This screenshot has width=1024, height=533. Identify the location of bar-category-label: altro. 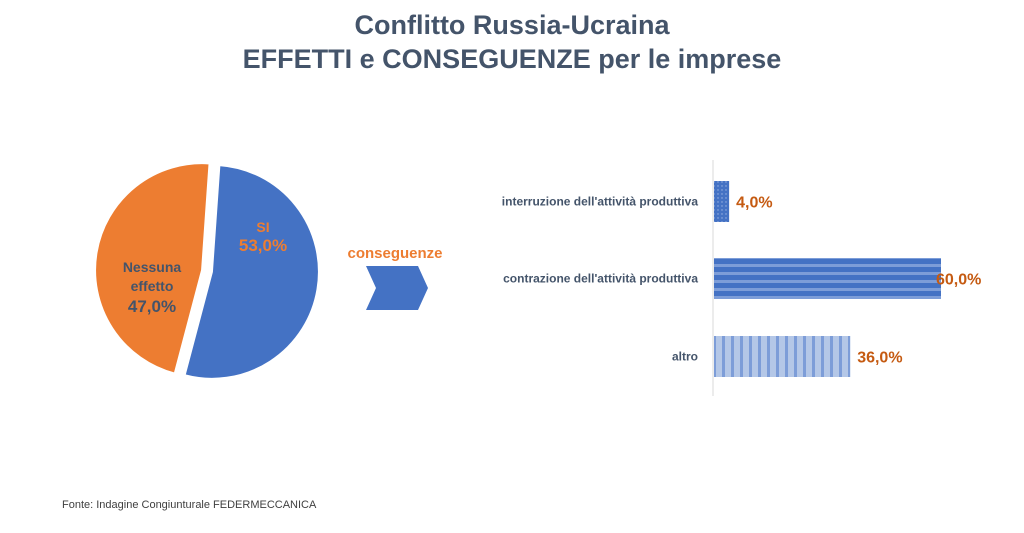
(685, 357).